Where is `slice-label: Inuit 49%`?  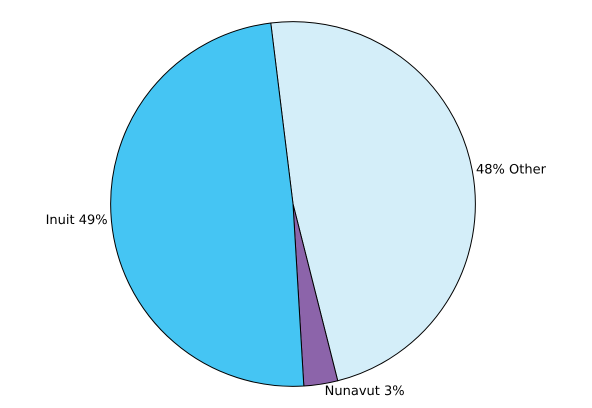 slice-label: Inuit 49% is located at coordinates (77, 220).